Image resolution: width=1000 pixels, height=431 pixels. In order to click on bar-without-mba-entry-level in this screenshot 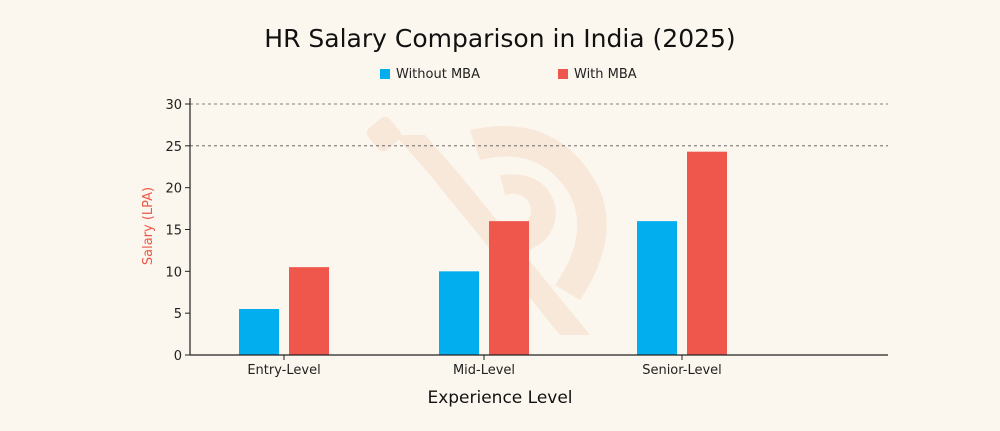, I will do `click(259, 331)`.